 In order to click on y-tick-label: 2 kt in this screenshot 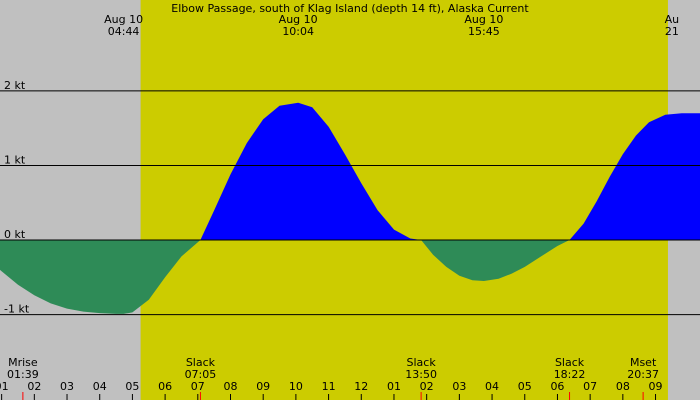, I will do `click(15, 85)`.